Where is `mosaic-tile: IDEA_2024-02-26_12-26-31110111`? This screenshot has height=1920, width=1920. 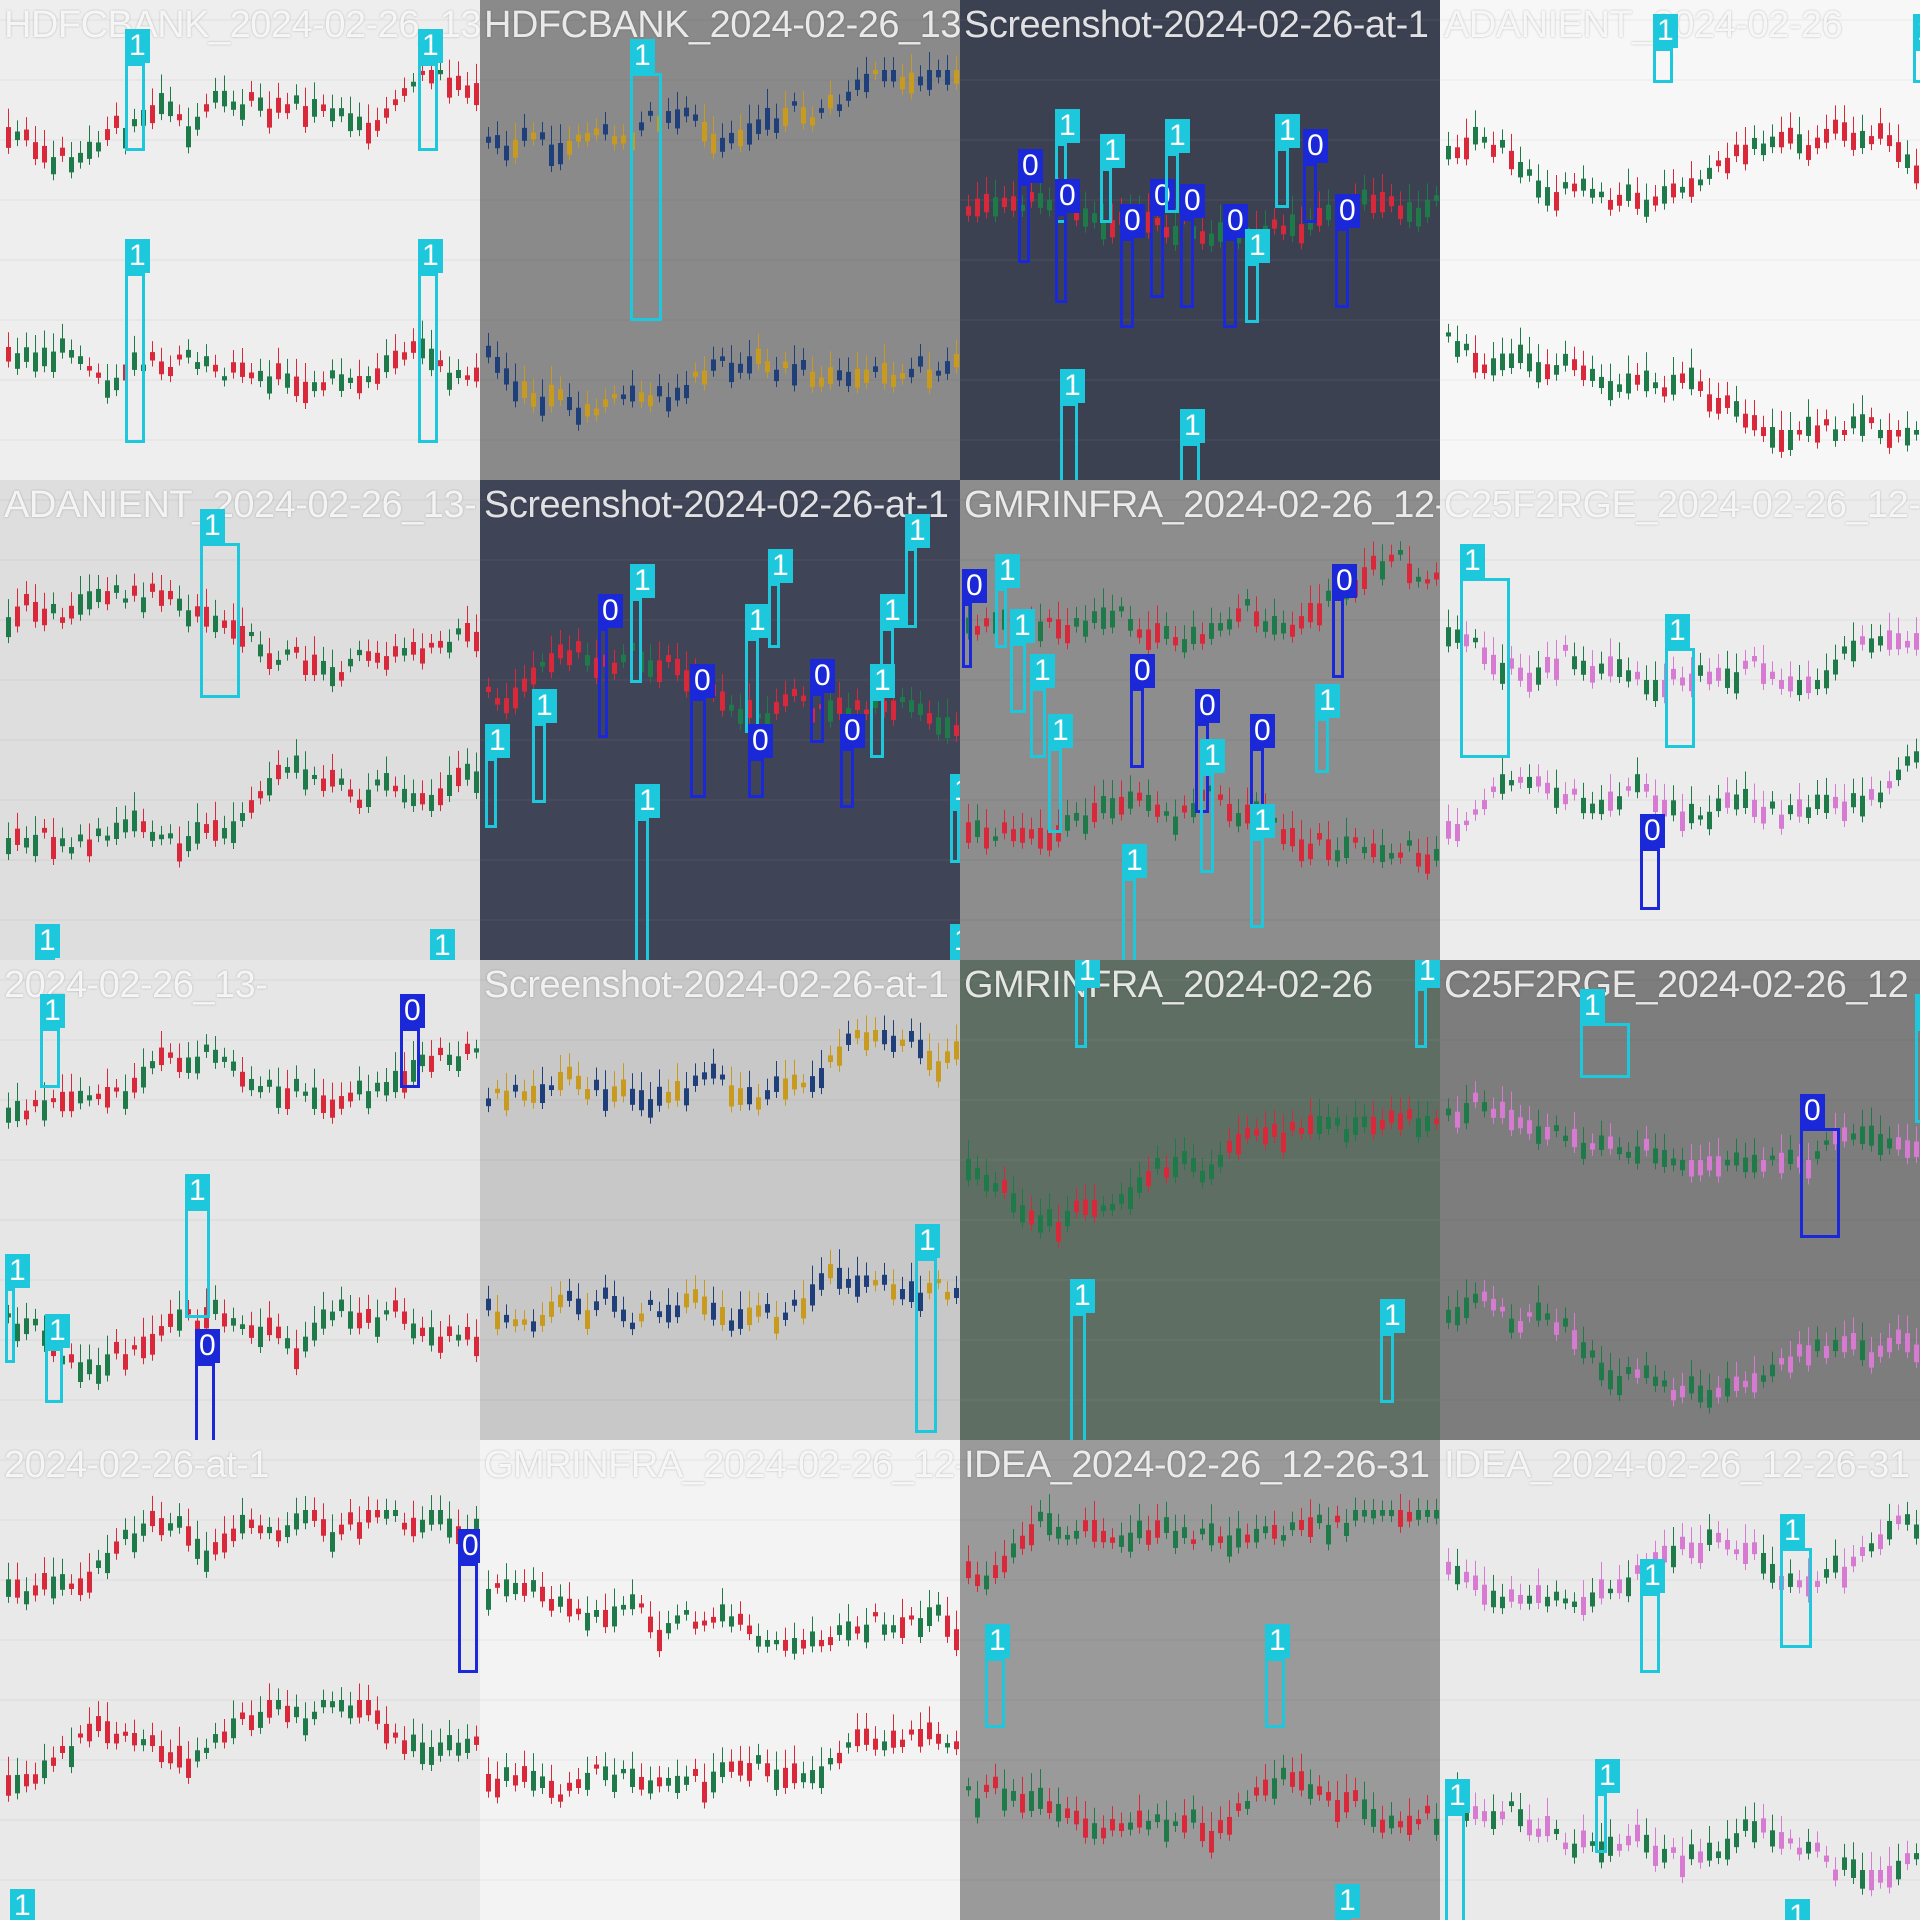 mosaic-tile: IDEA_2024-02-26_12-26-31110111 is located at coordinates (1680, 1680).